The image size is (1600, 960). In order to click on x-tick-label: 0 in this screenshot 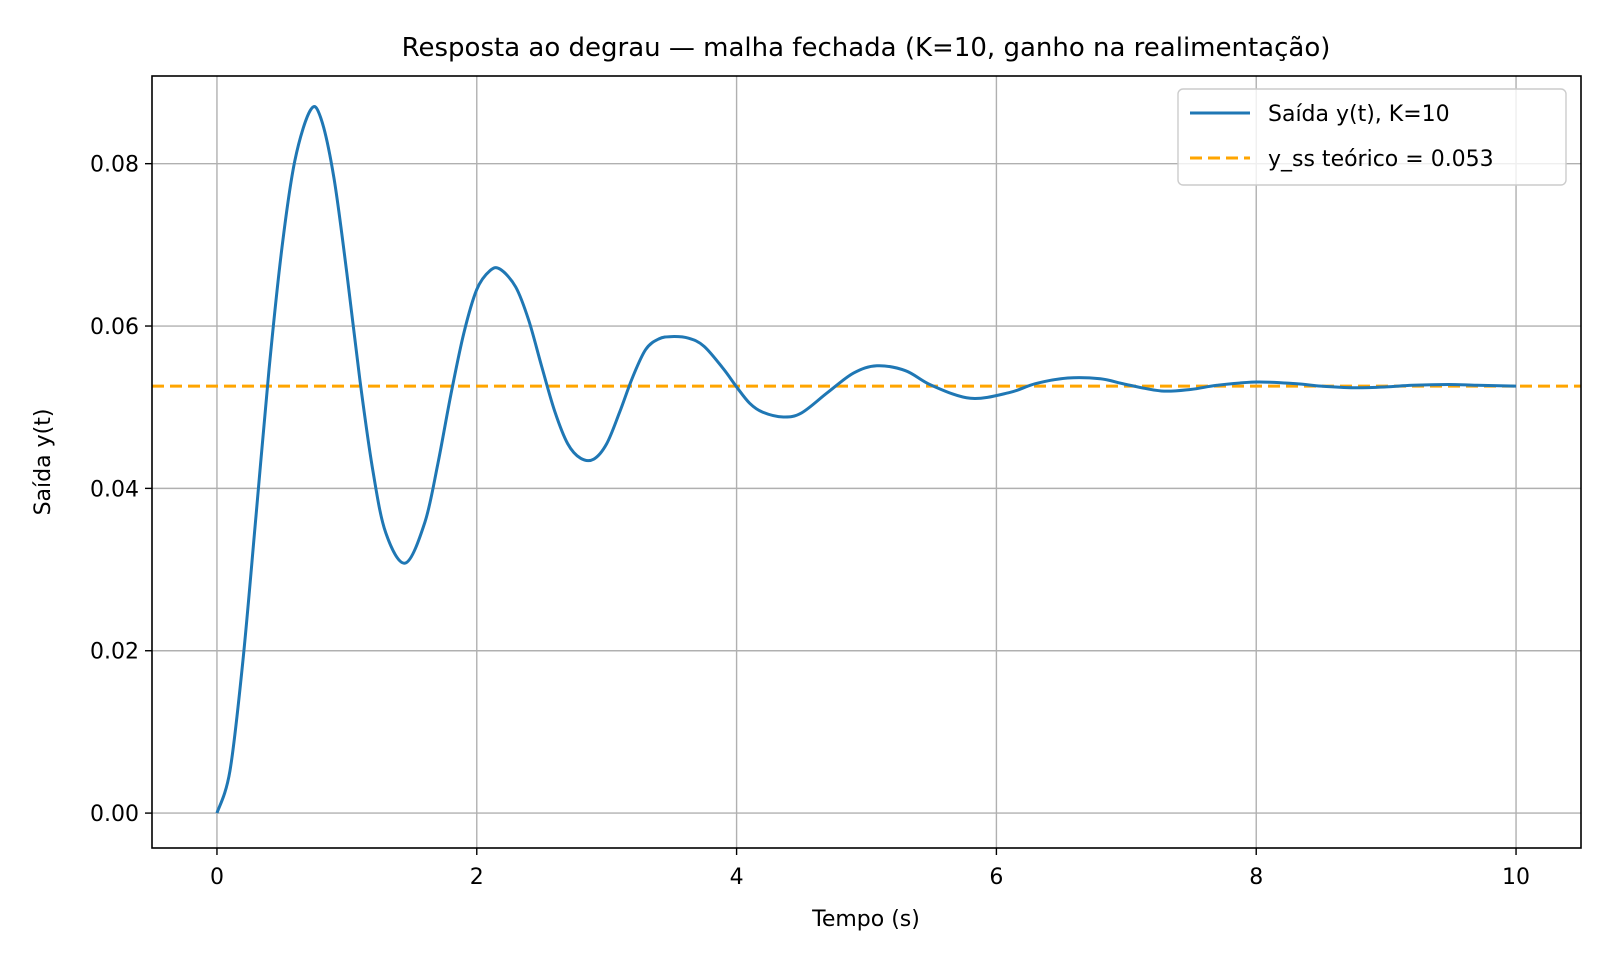, I will do `click(217, 877)`.